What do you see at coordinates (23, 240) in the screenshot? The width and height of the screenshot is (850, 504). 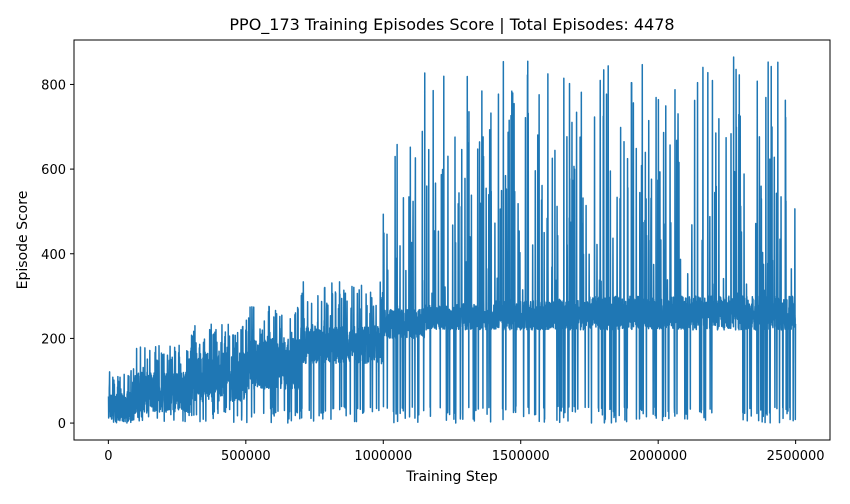 I see `y-axis-label: Episode Score` at bounding box center [23, 240].